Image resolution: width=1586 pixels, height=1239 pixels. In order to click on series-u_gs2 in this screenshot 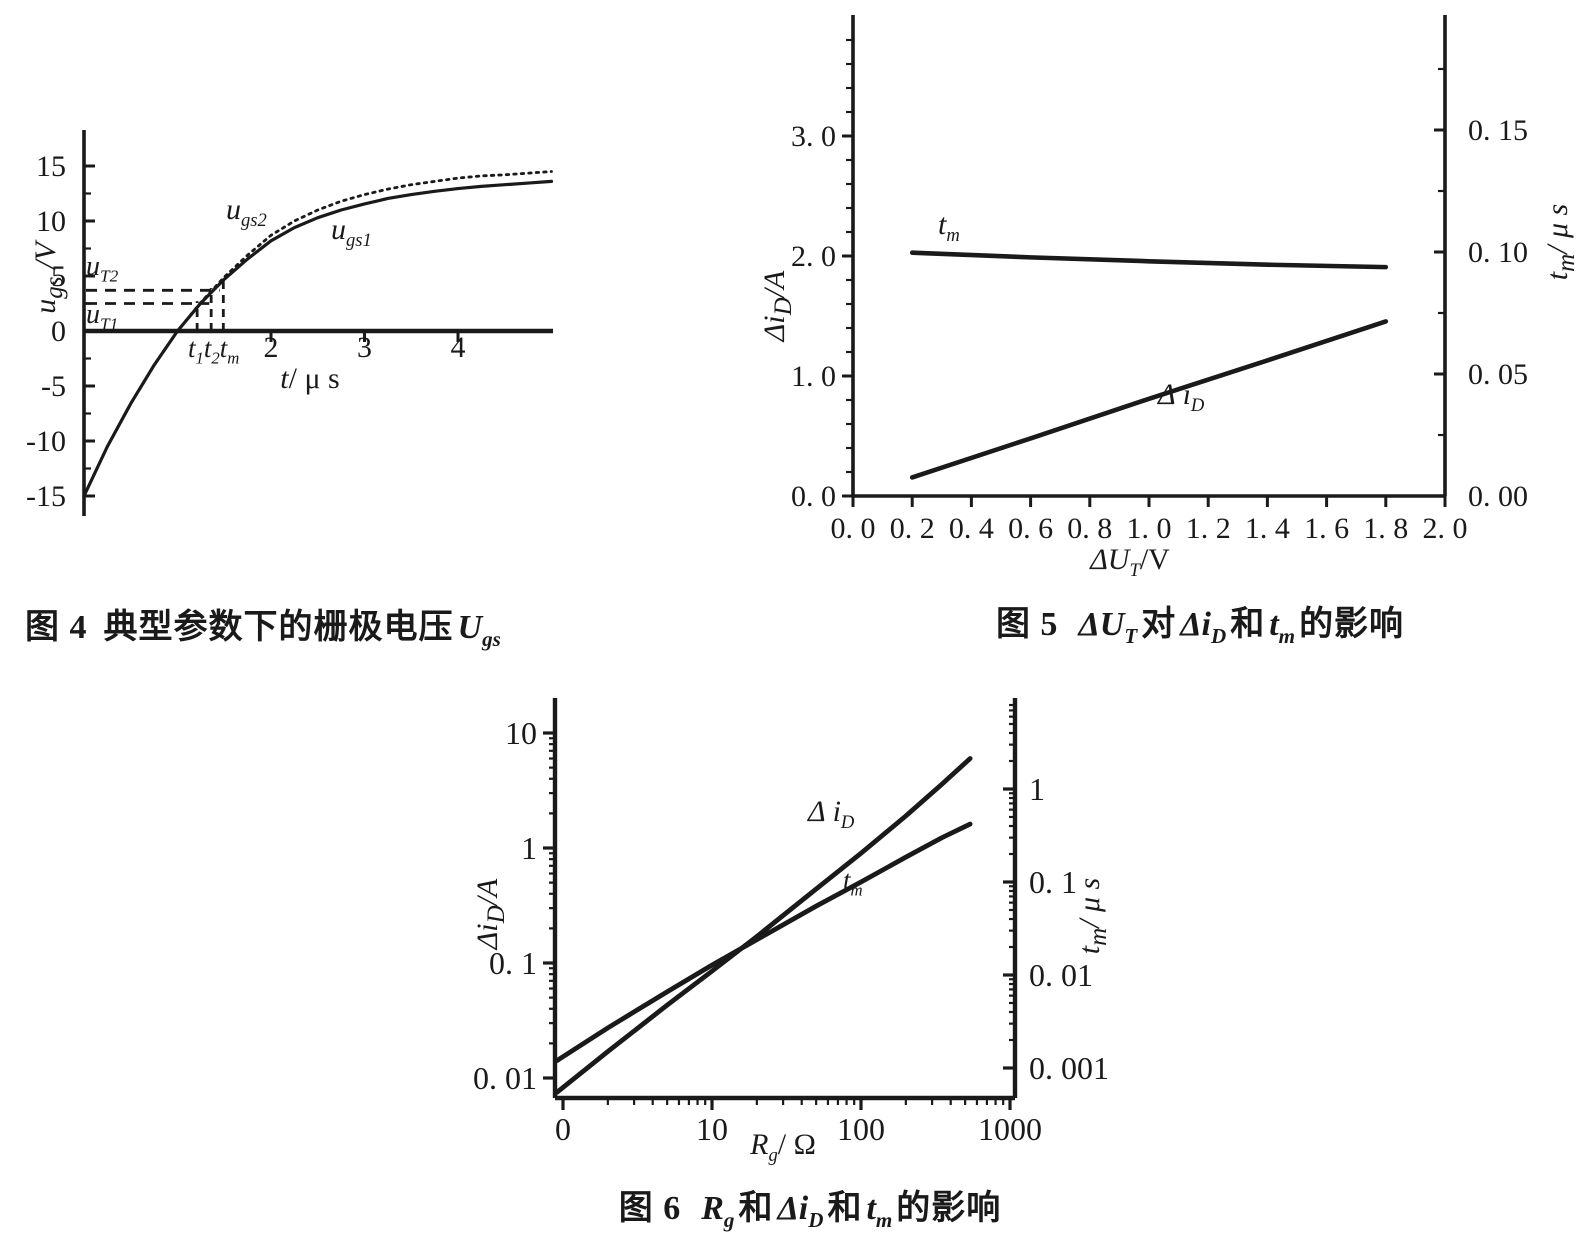, I will do `click(317, 334)`.